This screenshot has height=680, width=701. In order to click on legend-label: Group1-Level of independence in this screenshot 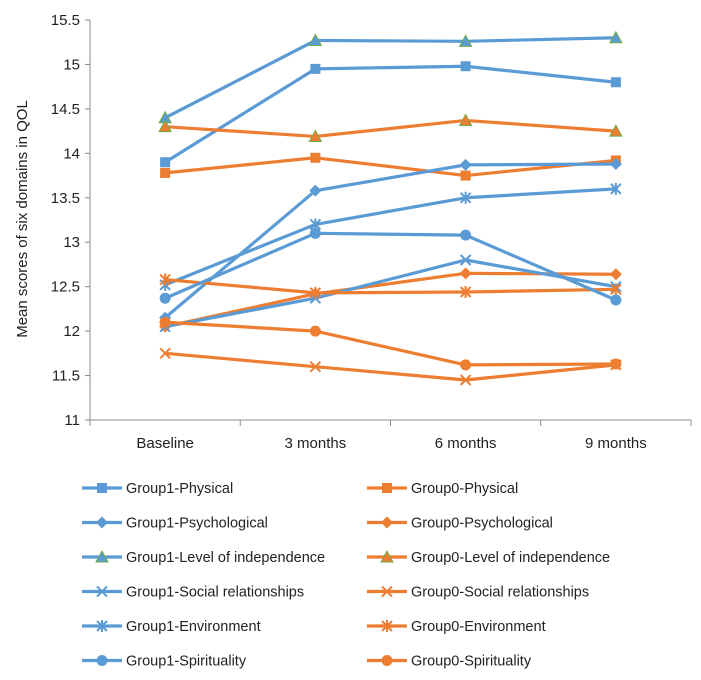, I will do `click(225, 558)`.